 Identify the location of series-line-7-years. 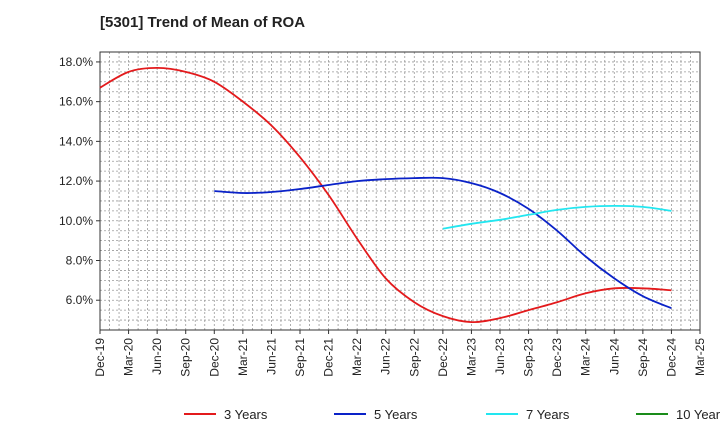
(557, 217).